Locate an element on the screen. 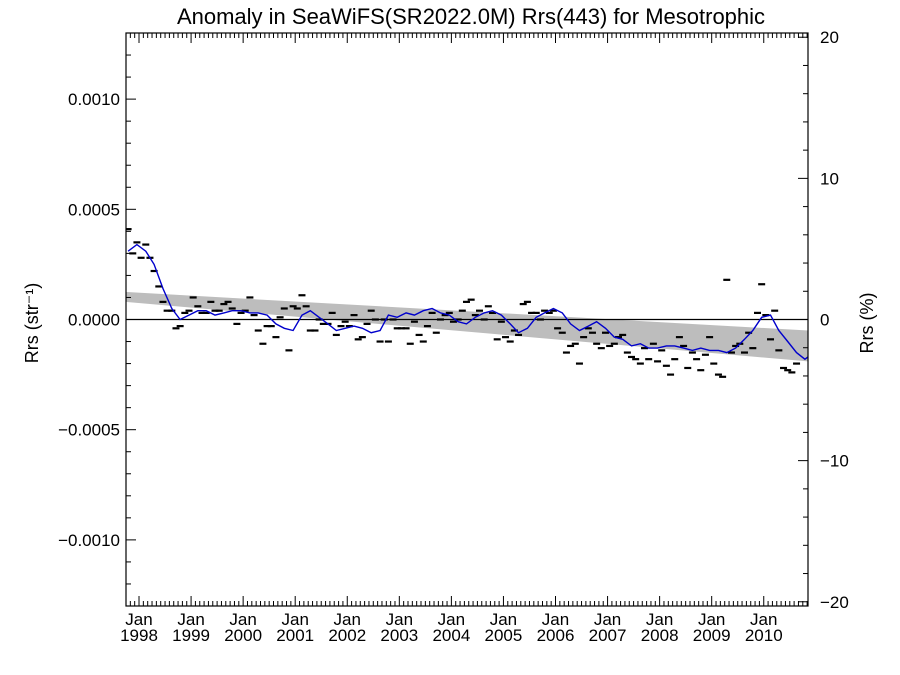 The width and height of the screenshot is (900, 675). y-right-tick-label: 20 is located at coordinates (829, 37).